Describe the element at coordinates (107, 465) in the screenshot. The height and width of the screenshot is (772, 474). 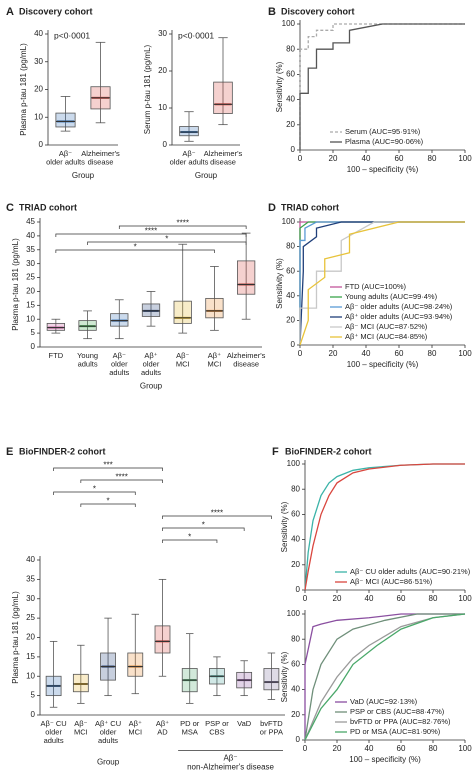
I see `significance-label: ***` at that location.